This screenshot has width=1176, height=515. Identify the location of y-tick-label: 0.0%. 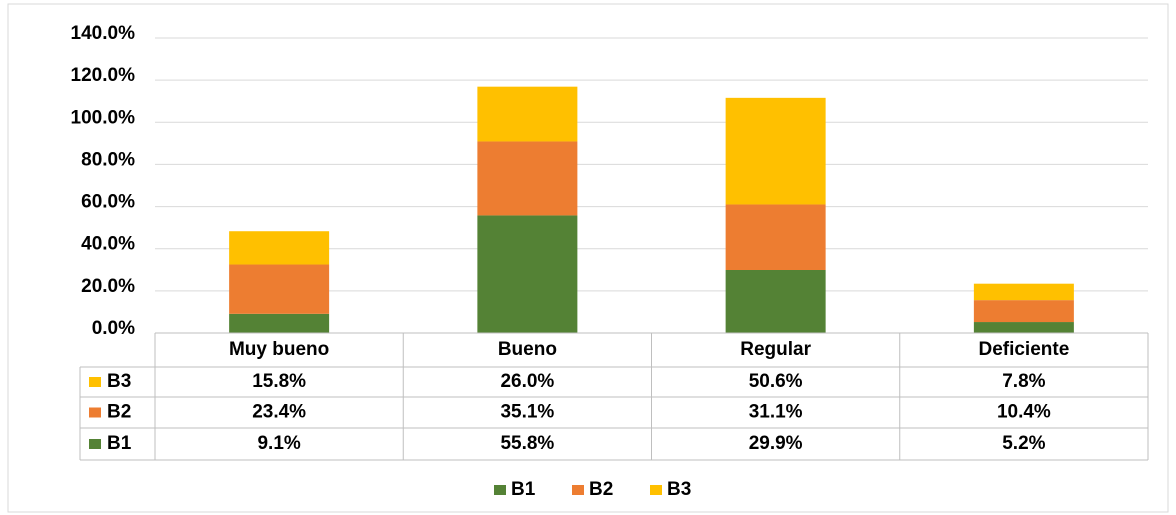
(113, 328).